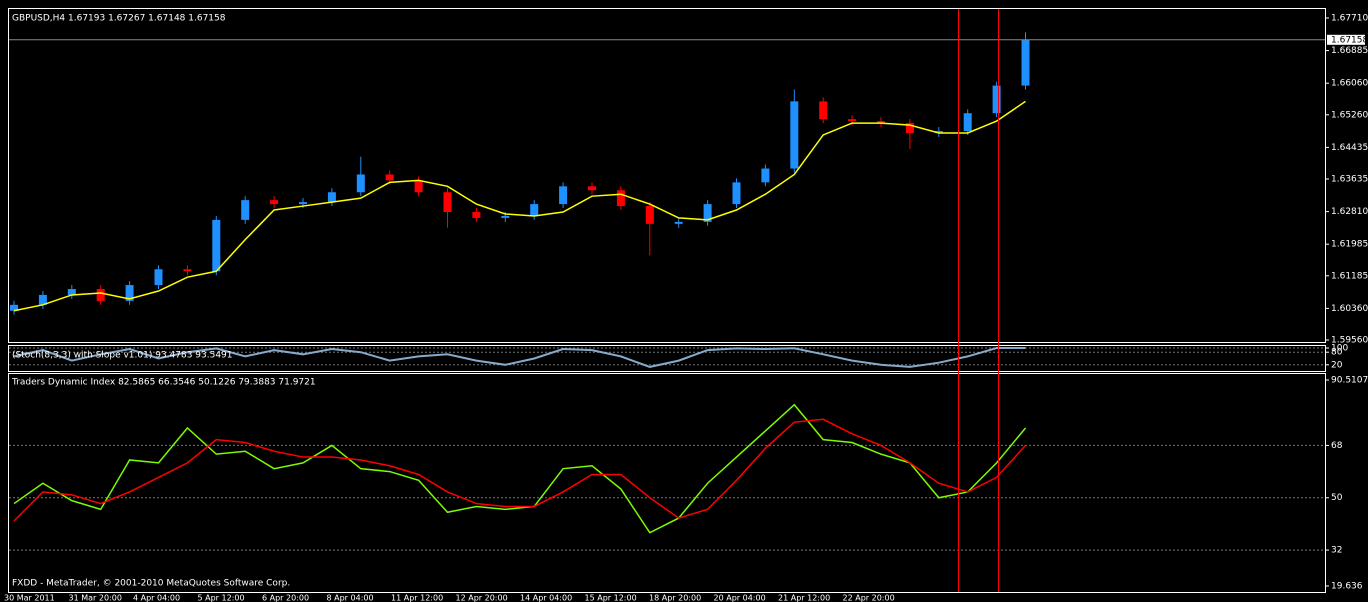 This screenshot has height=602, width=1368. Describe the element at coordinates (1337, 365) in the screenshot. I see `y-tick-label: 20` at that location.